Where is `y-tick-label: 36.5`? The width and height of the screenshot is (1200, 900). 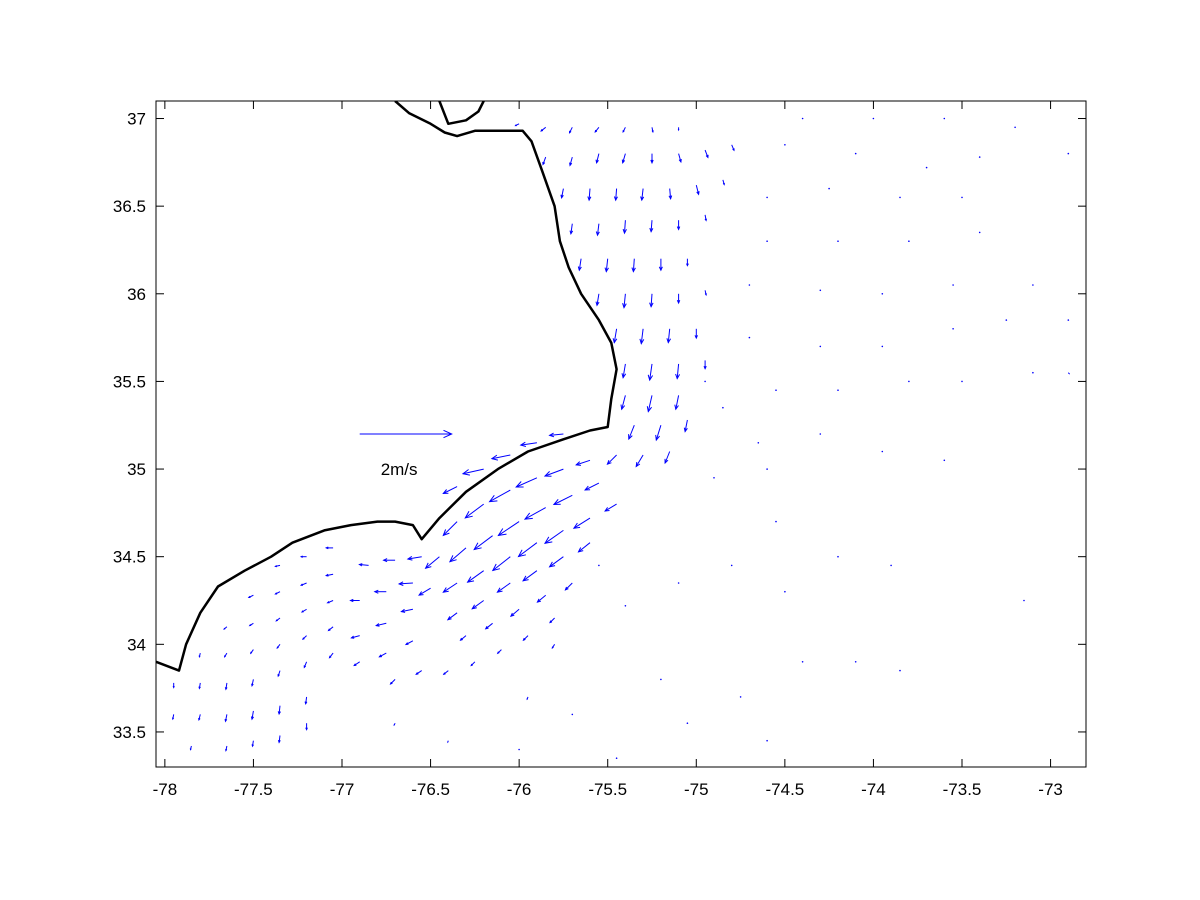 y-tick-label: 36.5 is located at coordinates (129, 206).